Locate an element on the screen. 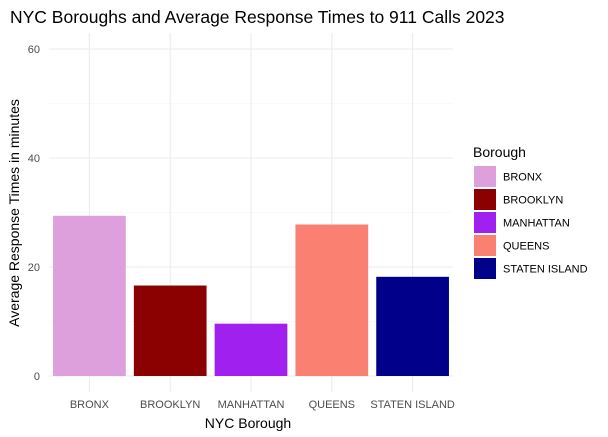 The height and width of the screenshot is (437, 608). x-tick-label: QUEENS is located at coordinates (332, 405).